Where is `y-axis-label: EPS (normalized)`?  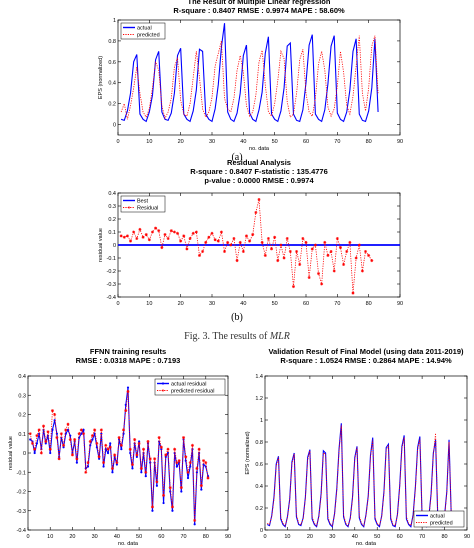 y-axis-label: EPS (normalized) is located at coordinates (248, 452).